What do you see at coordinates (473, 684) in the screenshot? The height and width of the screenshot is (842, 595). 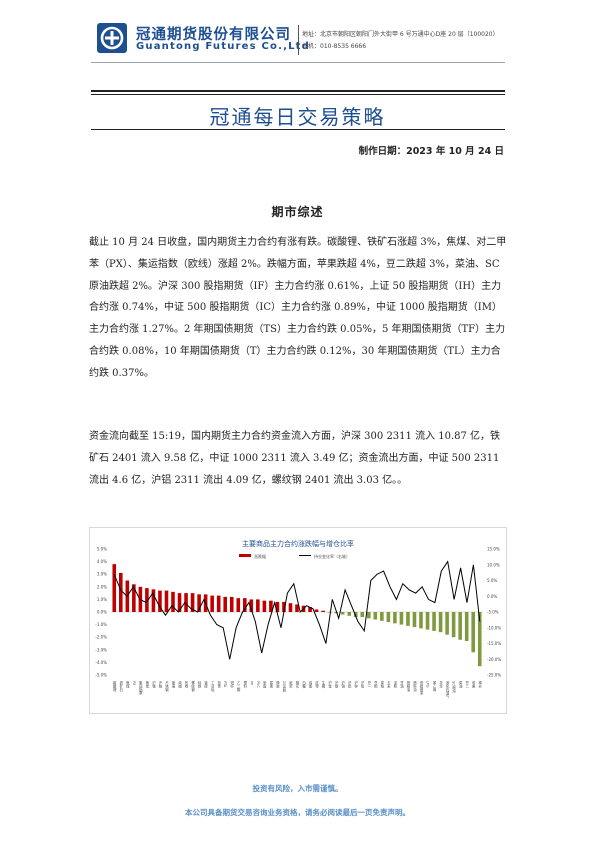 I see `category-label: 苹果` at bounding box center [473, 684].